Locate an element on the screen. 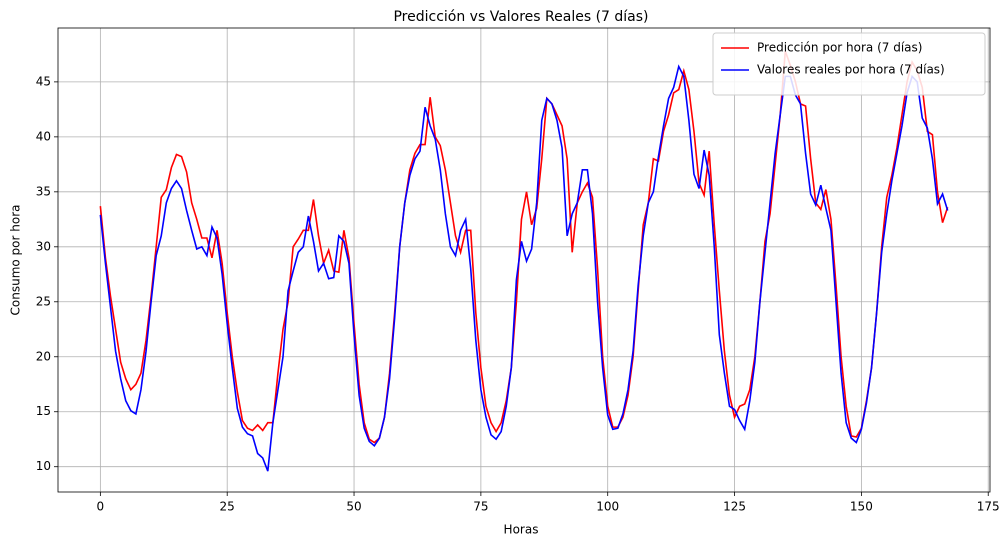 The height and width of the screenshot is (547, 1008). legend-box is located at coordinates (849, 64).